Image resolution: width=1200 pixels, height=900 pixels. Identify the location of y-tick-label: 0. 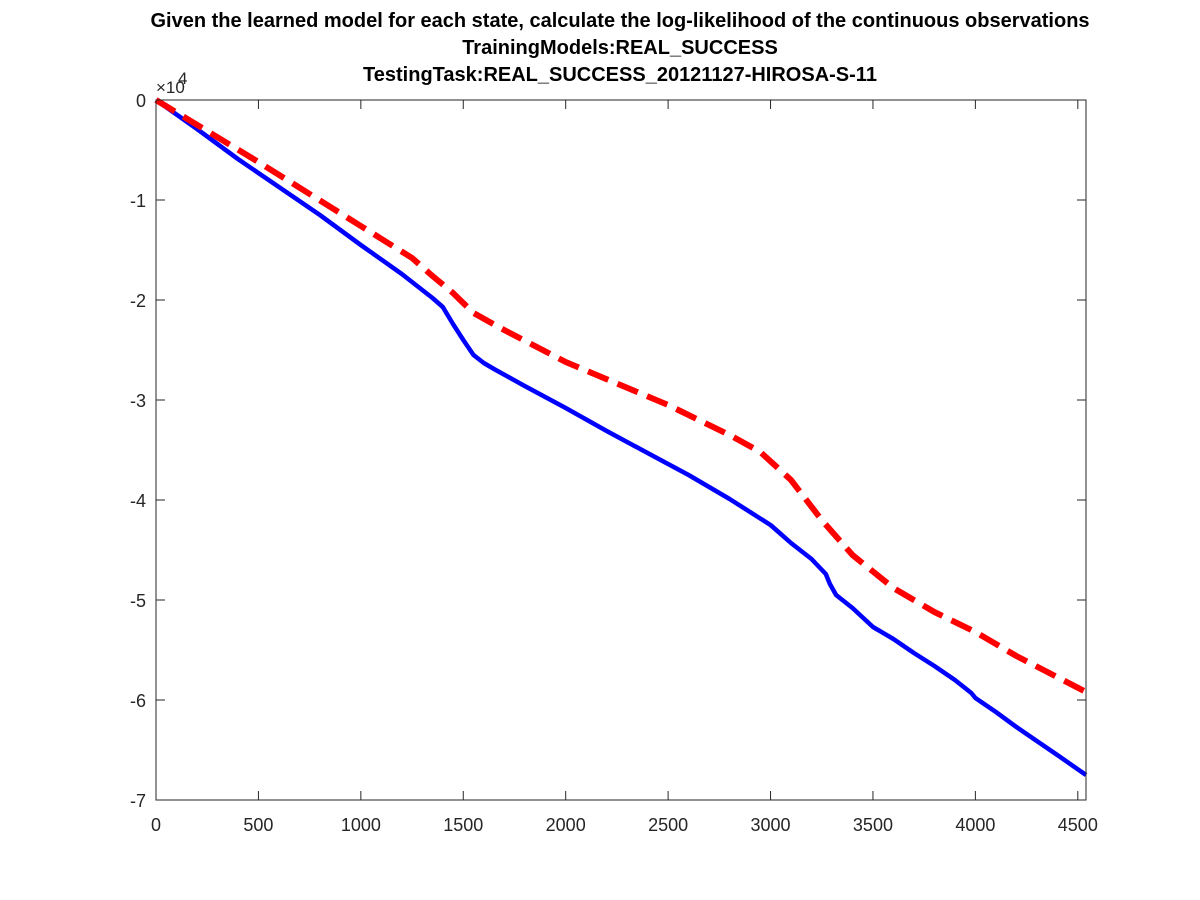
(141, 101).